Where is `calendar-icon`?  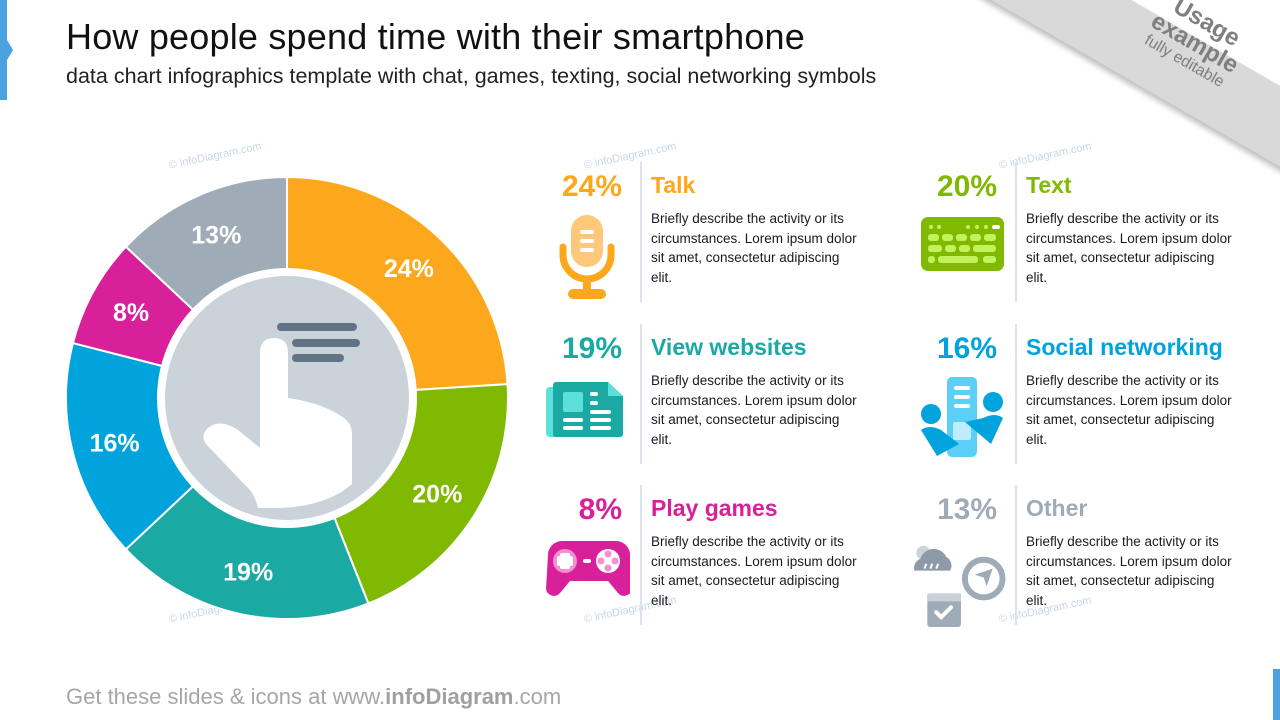
calendar-icon is located at coordinates (944, 610).